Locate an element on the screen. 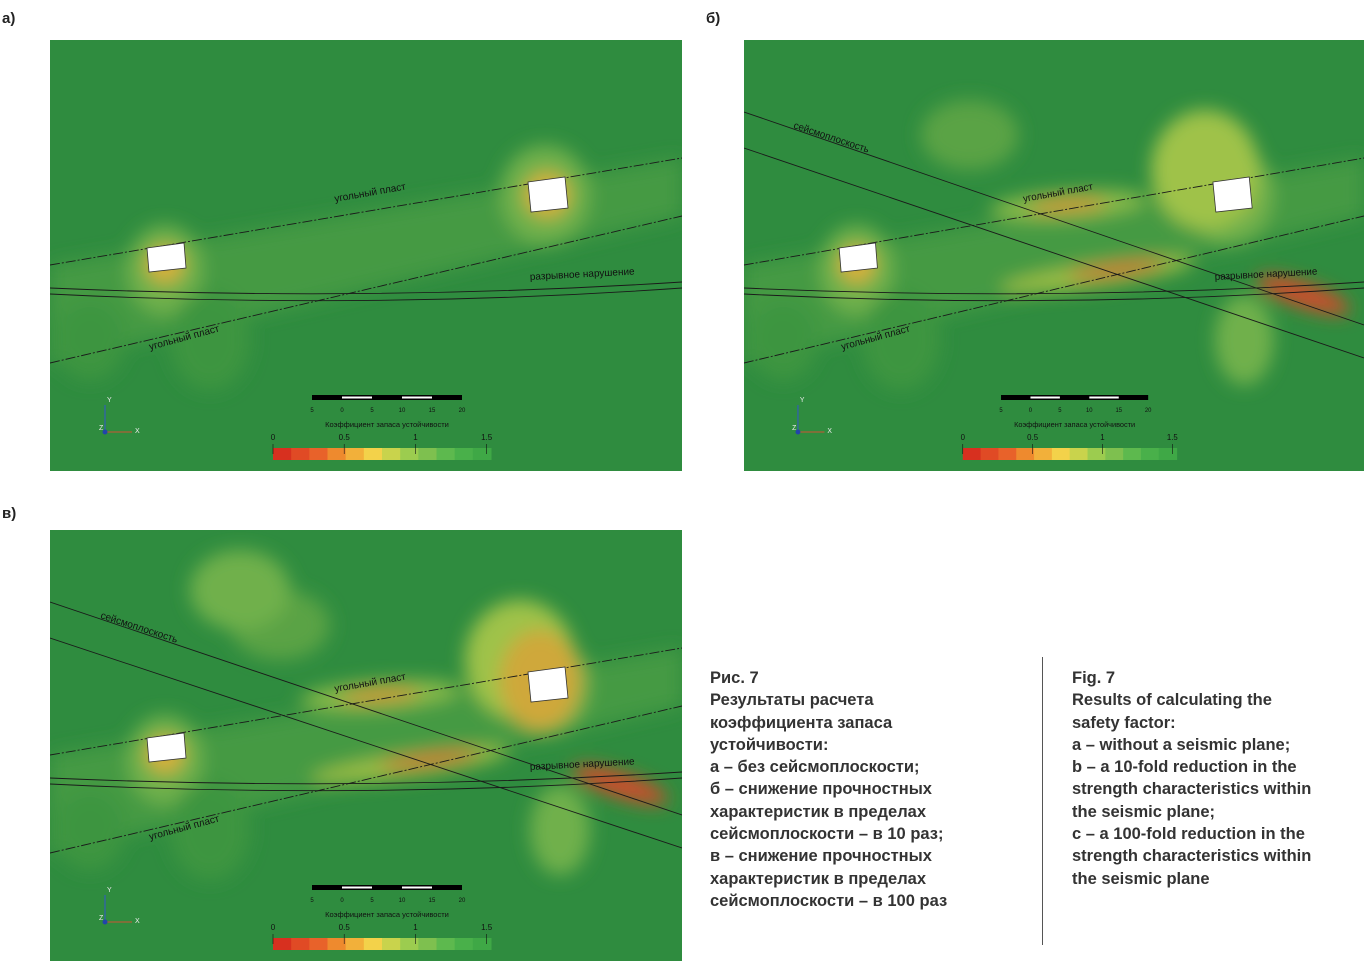  caption-title: Рис. 7 is located at coordinates (734, 678).